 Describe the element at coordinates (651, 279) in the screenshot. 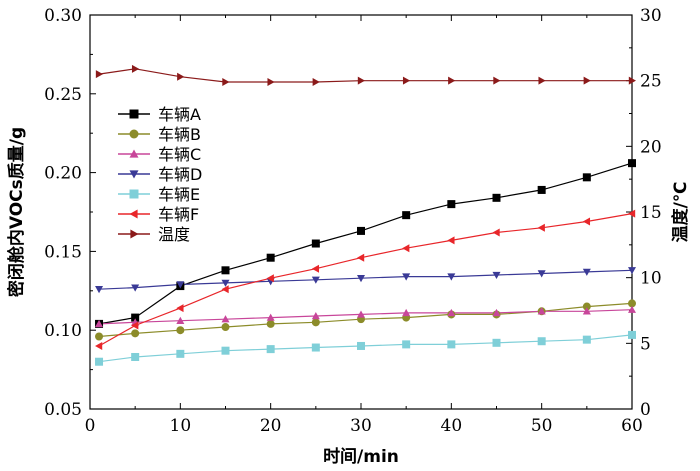

I see `y-right-tick-label: 10` at that location.